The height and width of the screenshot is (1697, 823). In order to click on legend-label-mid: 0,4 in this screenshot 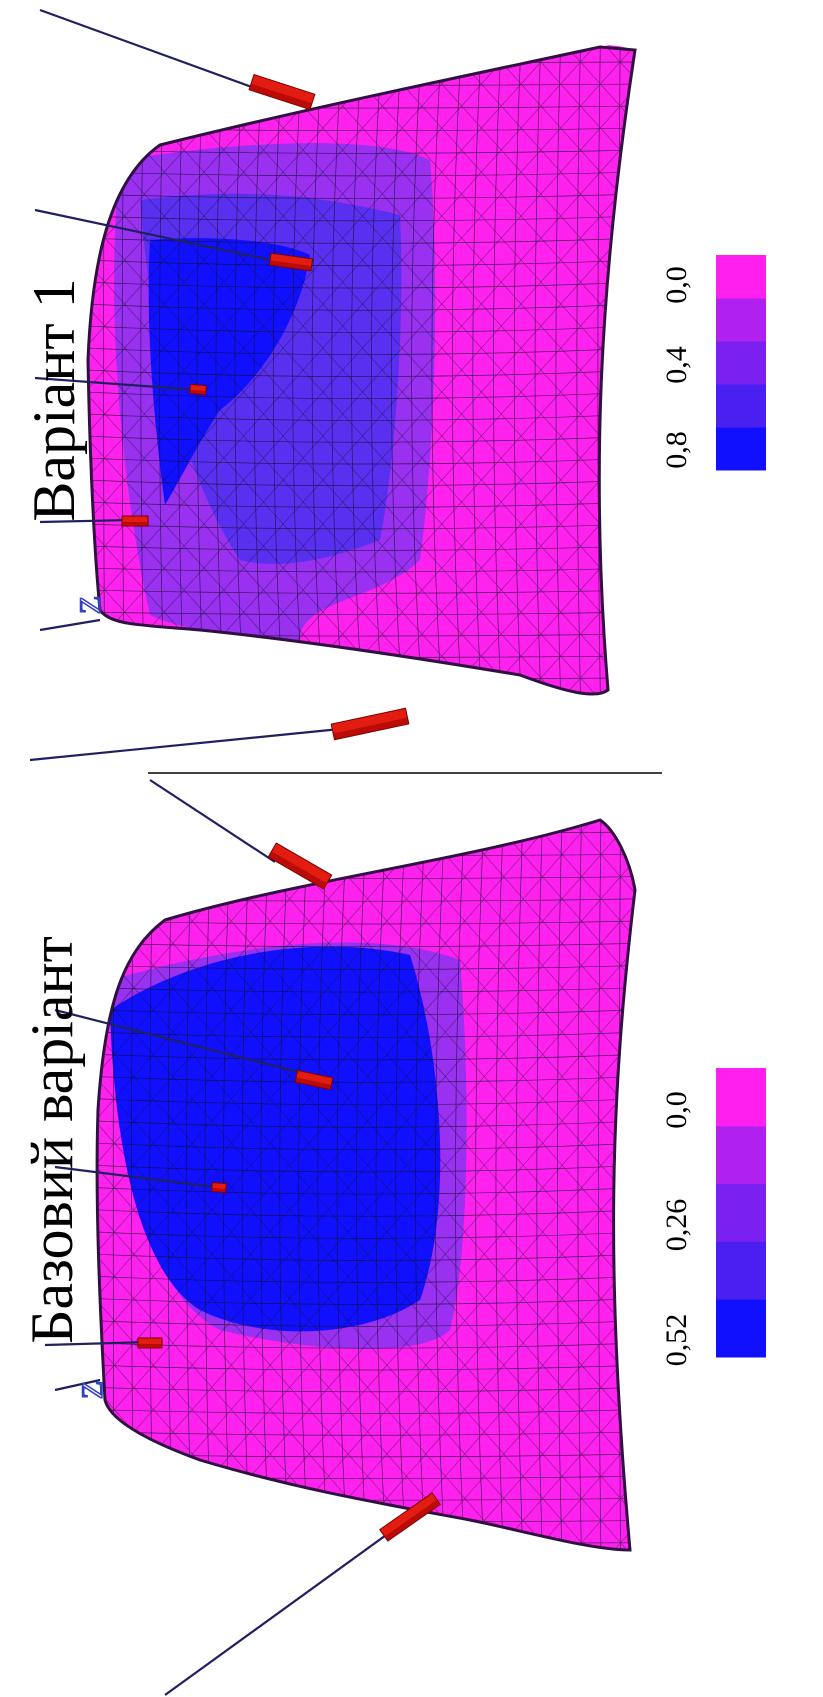, I will do `click(676, 365)`.